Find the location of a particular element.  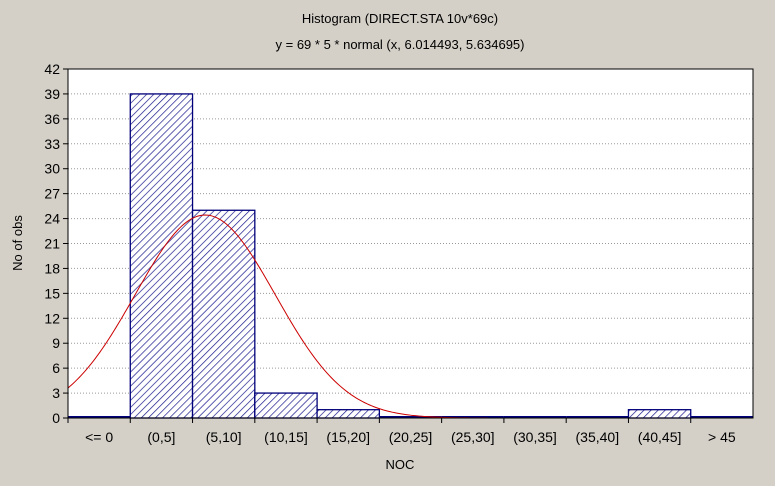

x-tick-label: (10,15] is located at coordinates (286, 437).